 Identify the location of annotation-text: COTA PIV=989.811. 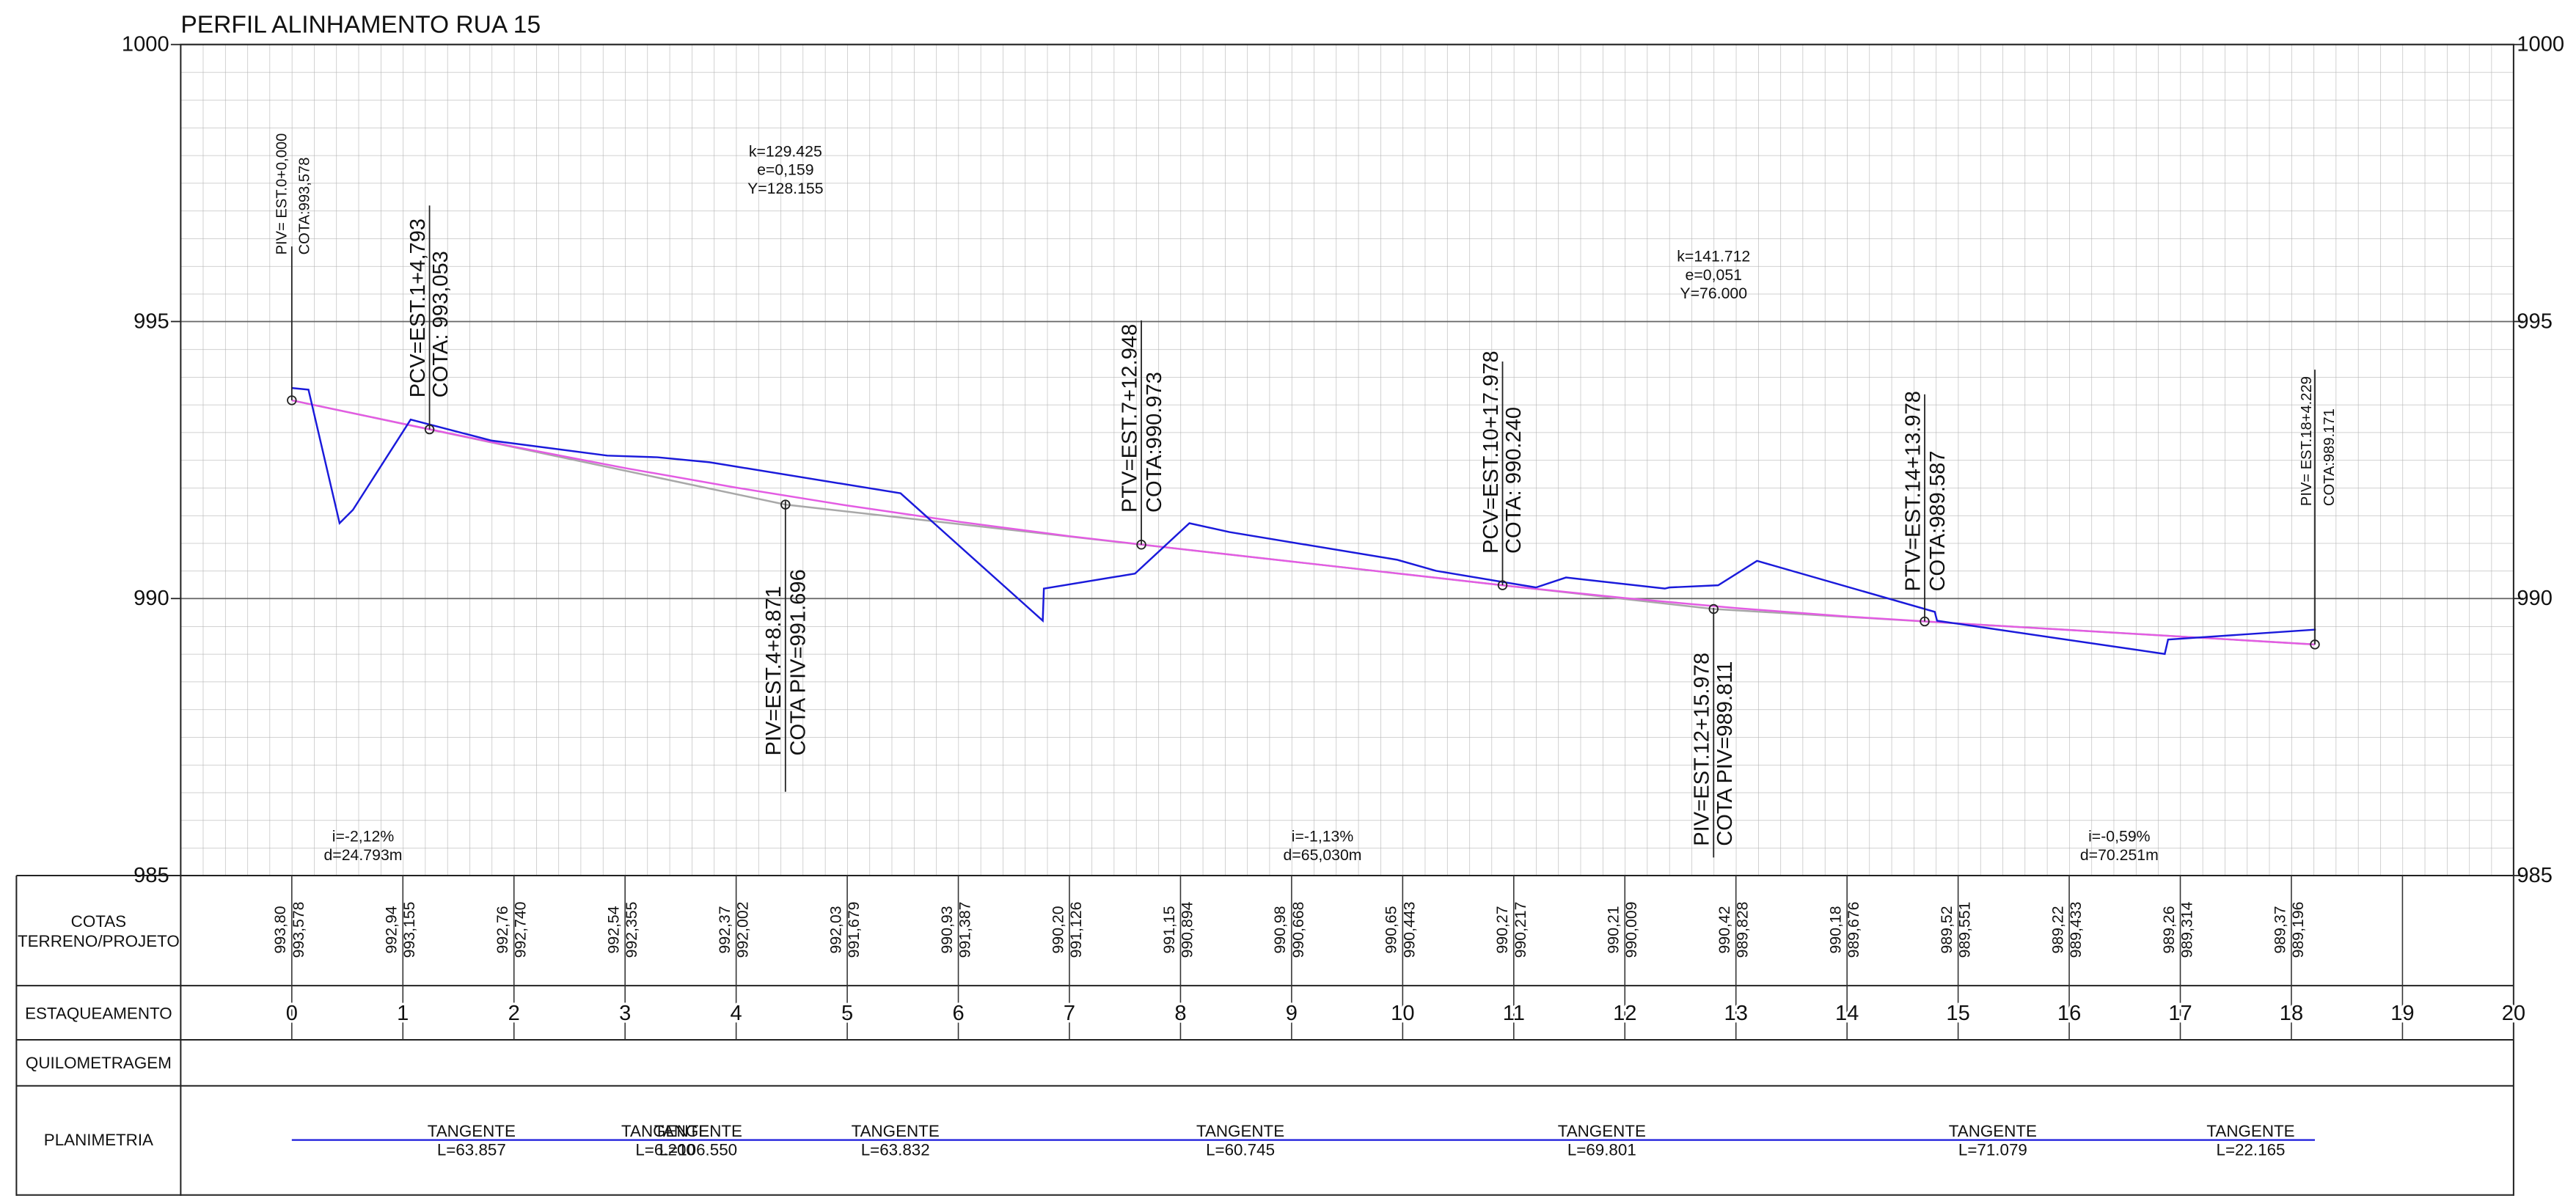
(1725, 753).